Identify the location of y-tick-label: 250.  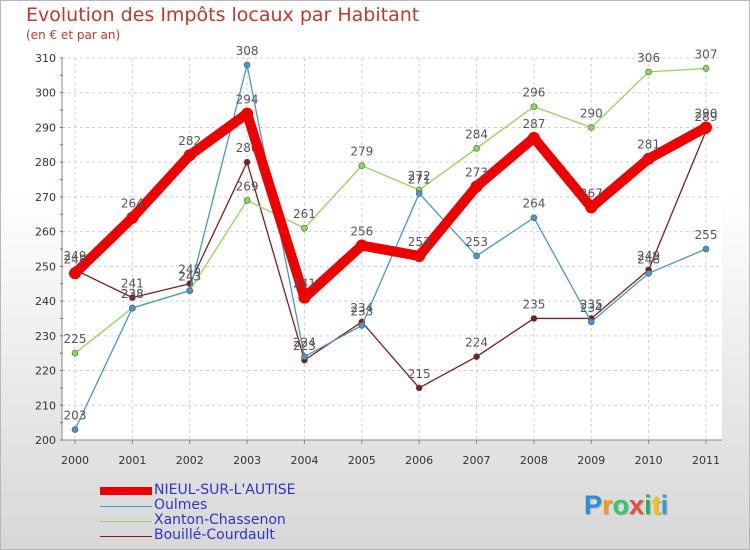
(45, 266).